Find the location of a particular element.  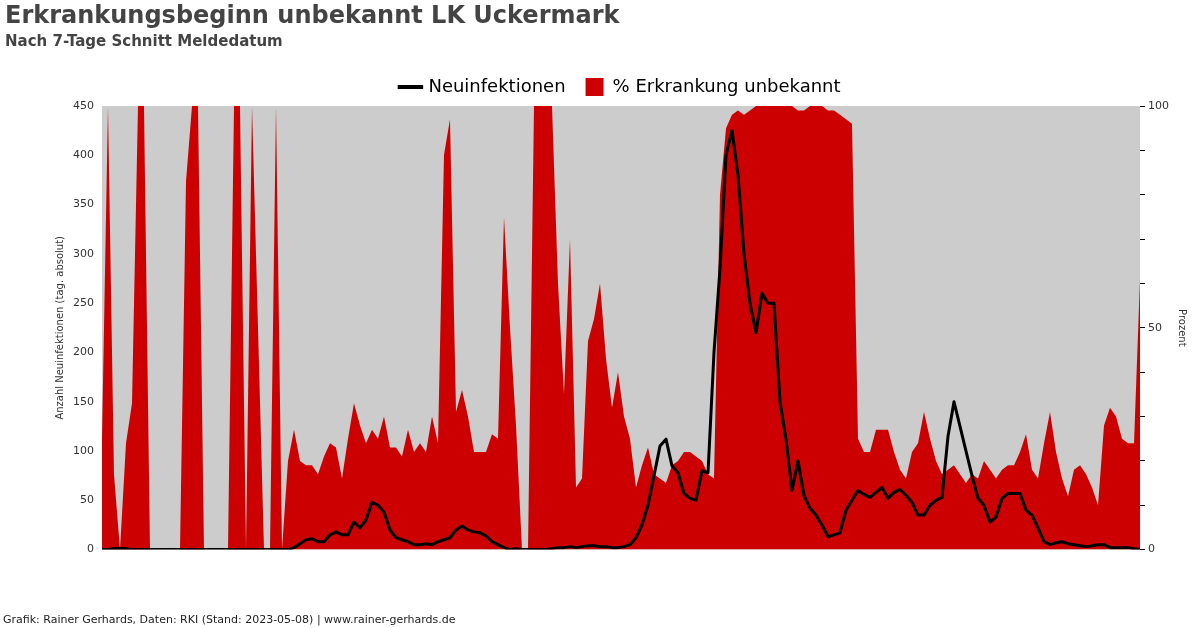

y2-tick-label: 50 is located at coordinates (1155, 327).